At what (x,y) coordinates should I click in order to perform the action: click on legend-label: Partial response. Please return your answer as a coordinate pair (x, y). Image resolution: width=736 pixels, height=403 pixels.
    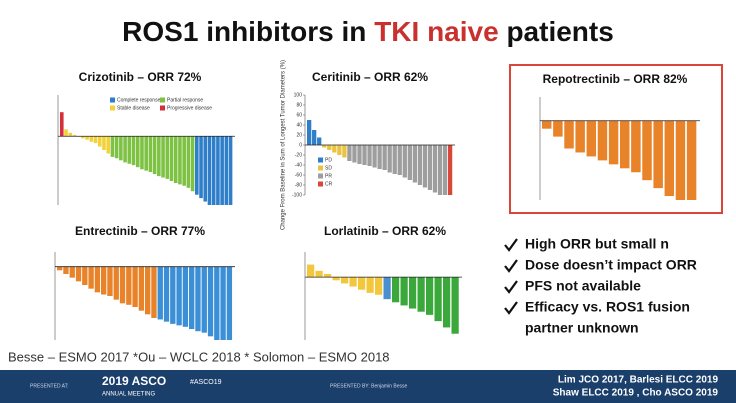
    Looking at the image, I should click on (185, 100).